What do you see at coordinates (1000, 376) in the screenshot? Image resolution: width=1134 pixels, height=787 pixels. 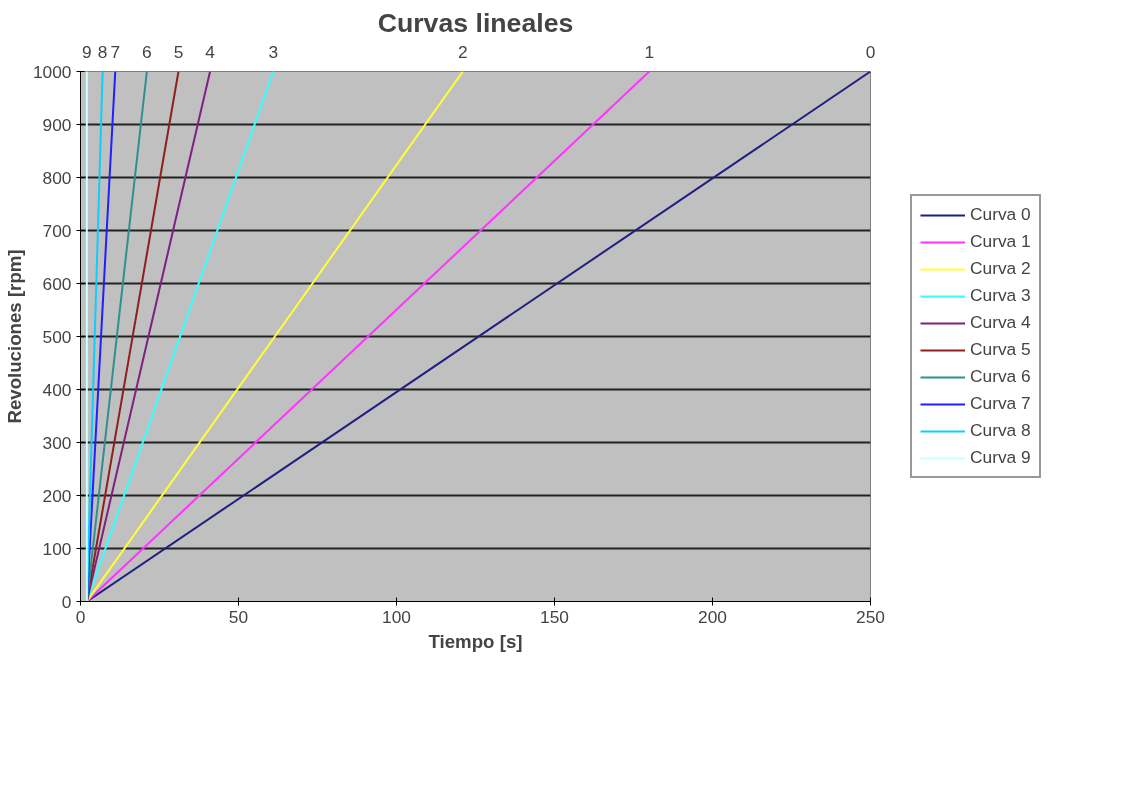 I see `legend-label: Curva 6` at bounding box center [1000, 376].